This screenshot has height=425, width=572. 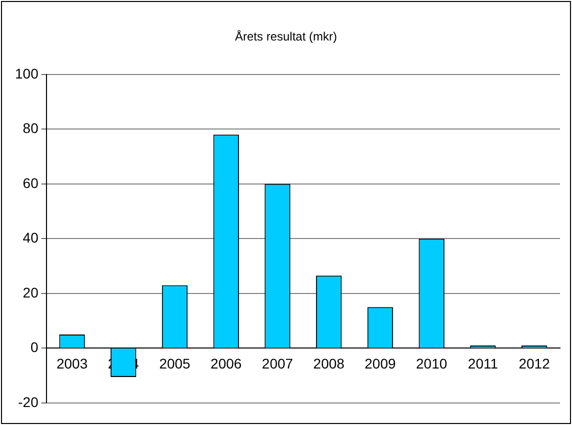 What do you see at coordinates (432, 363) in the screenshot?
I see `x-tick-label: 2010` at bounding box center [432, 363].